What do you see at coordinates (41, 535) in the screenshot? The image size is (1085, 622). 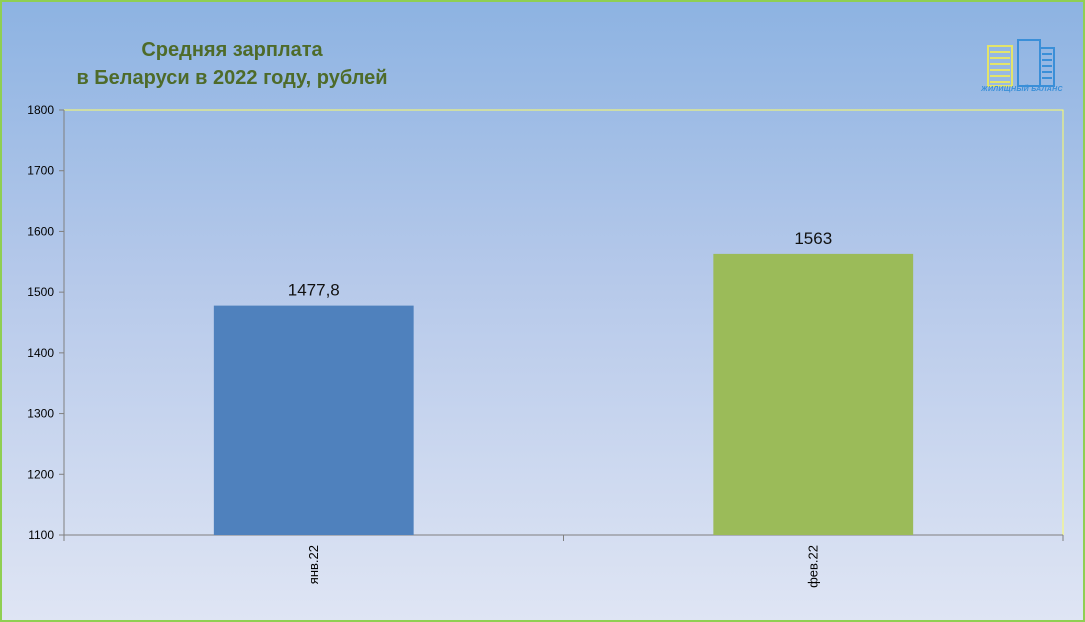 I see `y-tick-label: 1100` at bounding box center [41, 535].